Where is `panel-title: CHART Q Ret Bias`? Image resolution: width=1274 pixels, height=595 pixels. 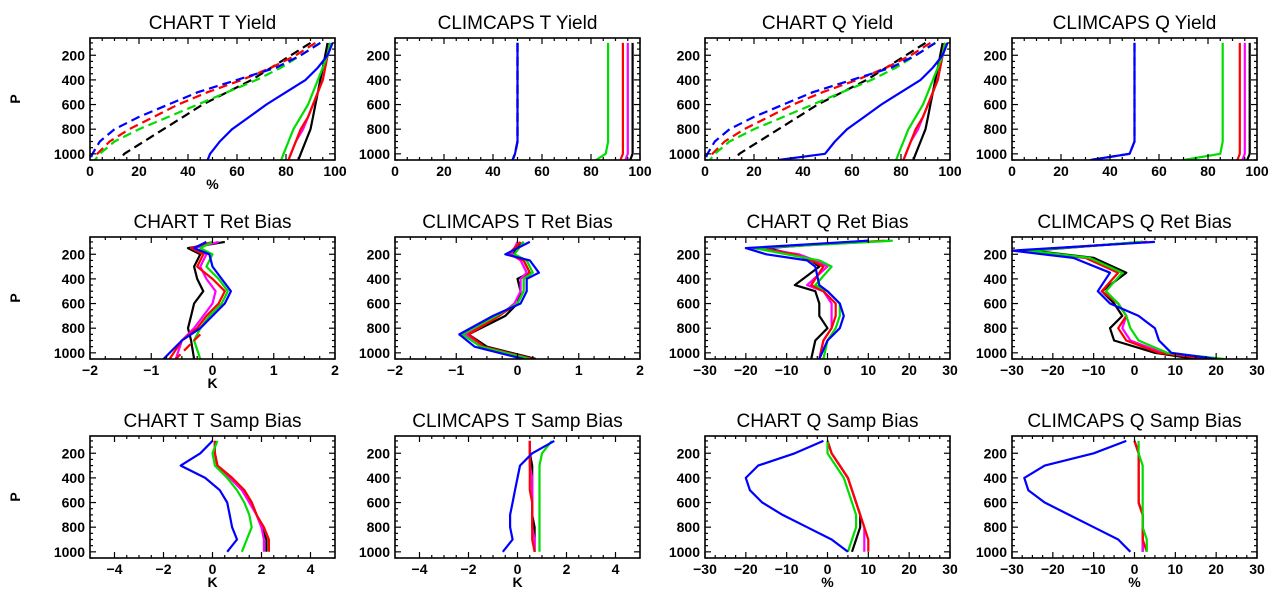 panel-title: CHART Q Ret Bias is located at coordinates (828, 222).